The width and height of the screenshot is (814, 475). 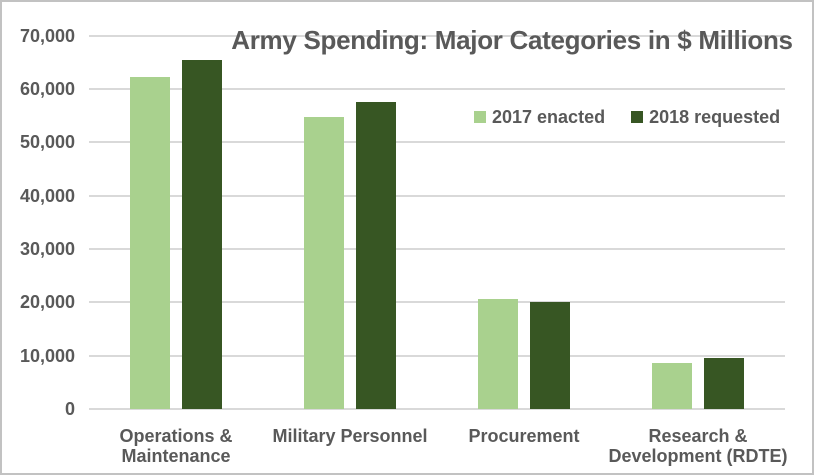 What do you see at coordinates (715, 116) in the screenshot?
I see `legend-label: 2018 requested` at bounding box center [715, 116].